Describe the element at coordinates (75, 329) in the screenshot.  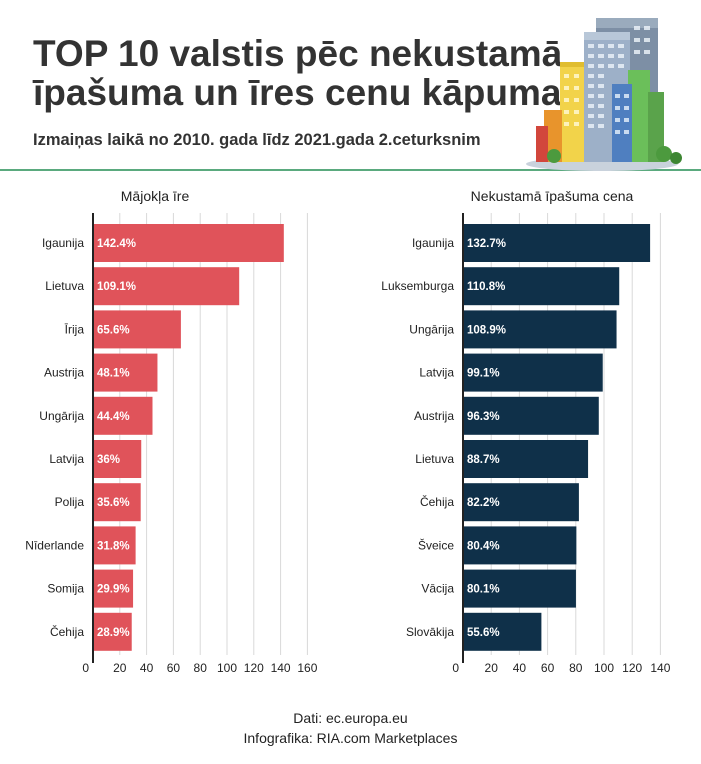
I see `rent-category-label: Īrija` at that location.